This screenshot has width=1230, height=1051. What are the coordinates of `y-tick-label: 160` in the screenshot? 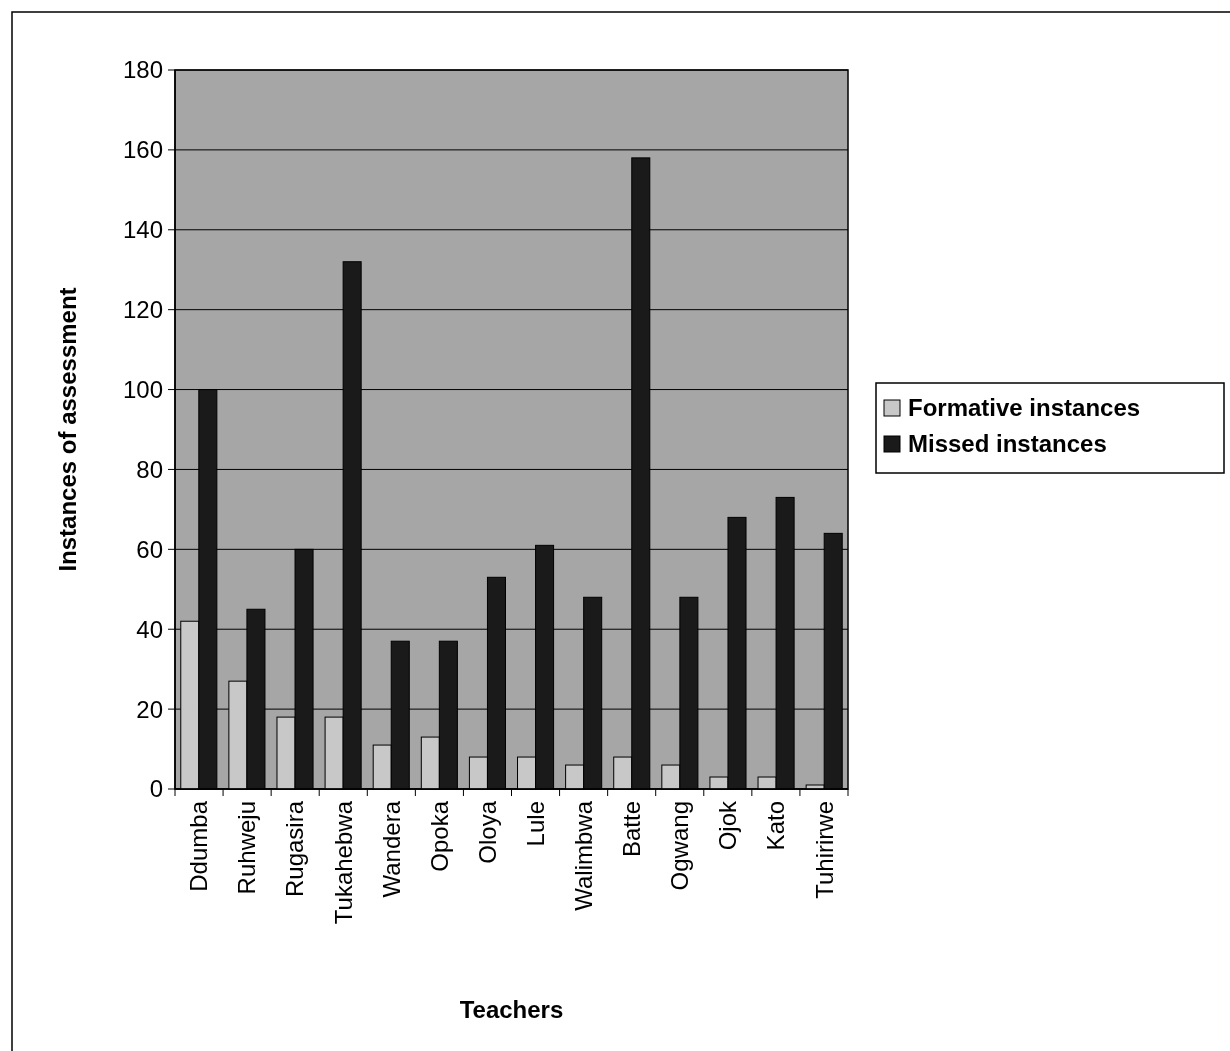 It's located at (142, 150).